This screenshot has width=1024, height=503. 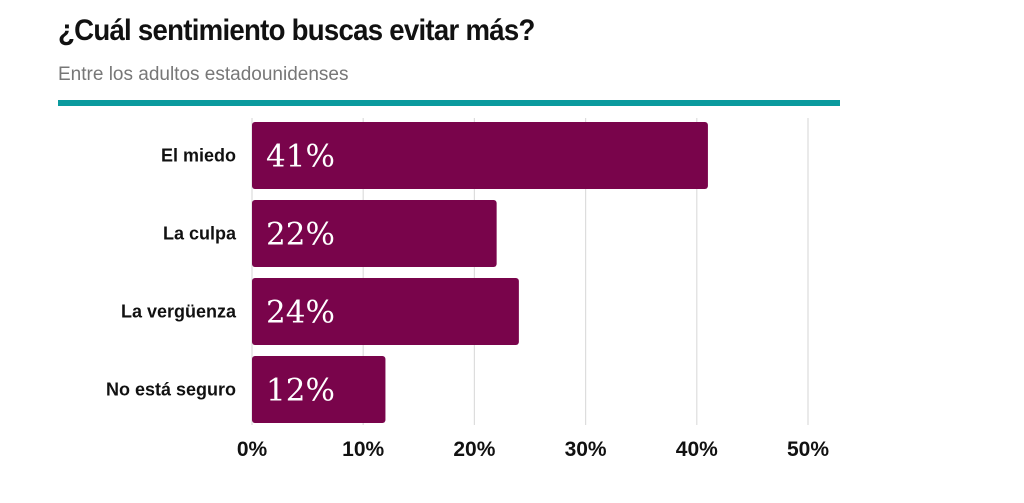 What do you see at coordinates (300, 391) in the screenshot?
I see `value-label: 12%` at bounding box center [300, 391].